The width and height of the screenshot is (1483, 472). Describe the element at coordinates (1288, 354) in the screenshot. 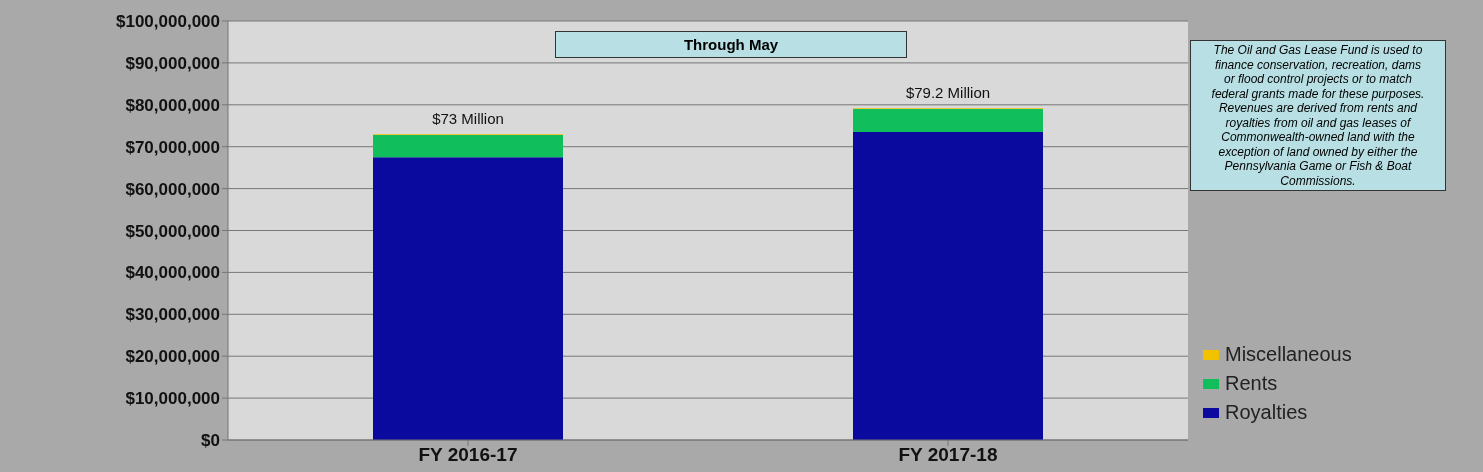

I see `legend-label: Miscellaneous` at that location.